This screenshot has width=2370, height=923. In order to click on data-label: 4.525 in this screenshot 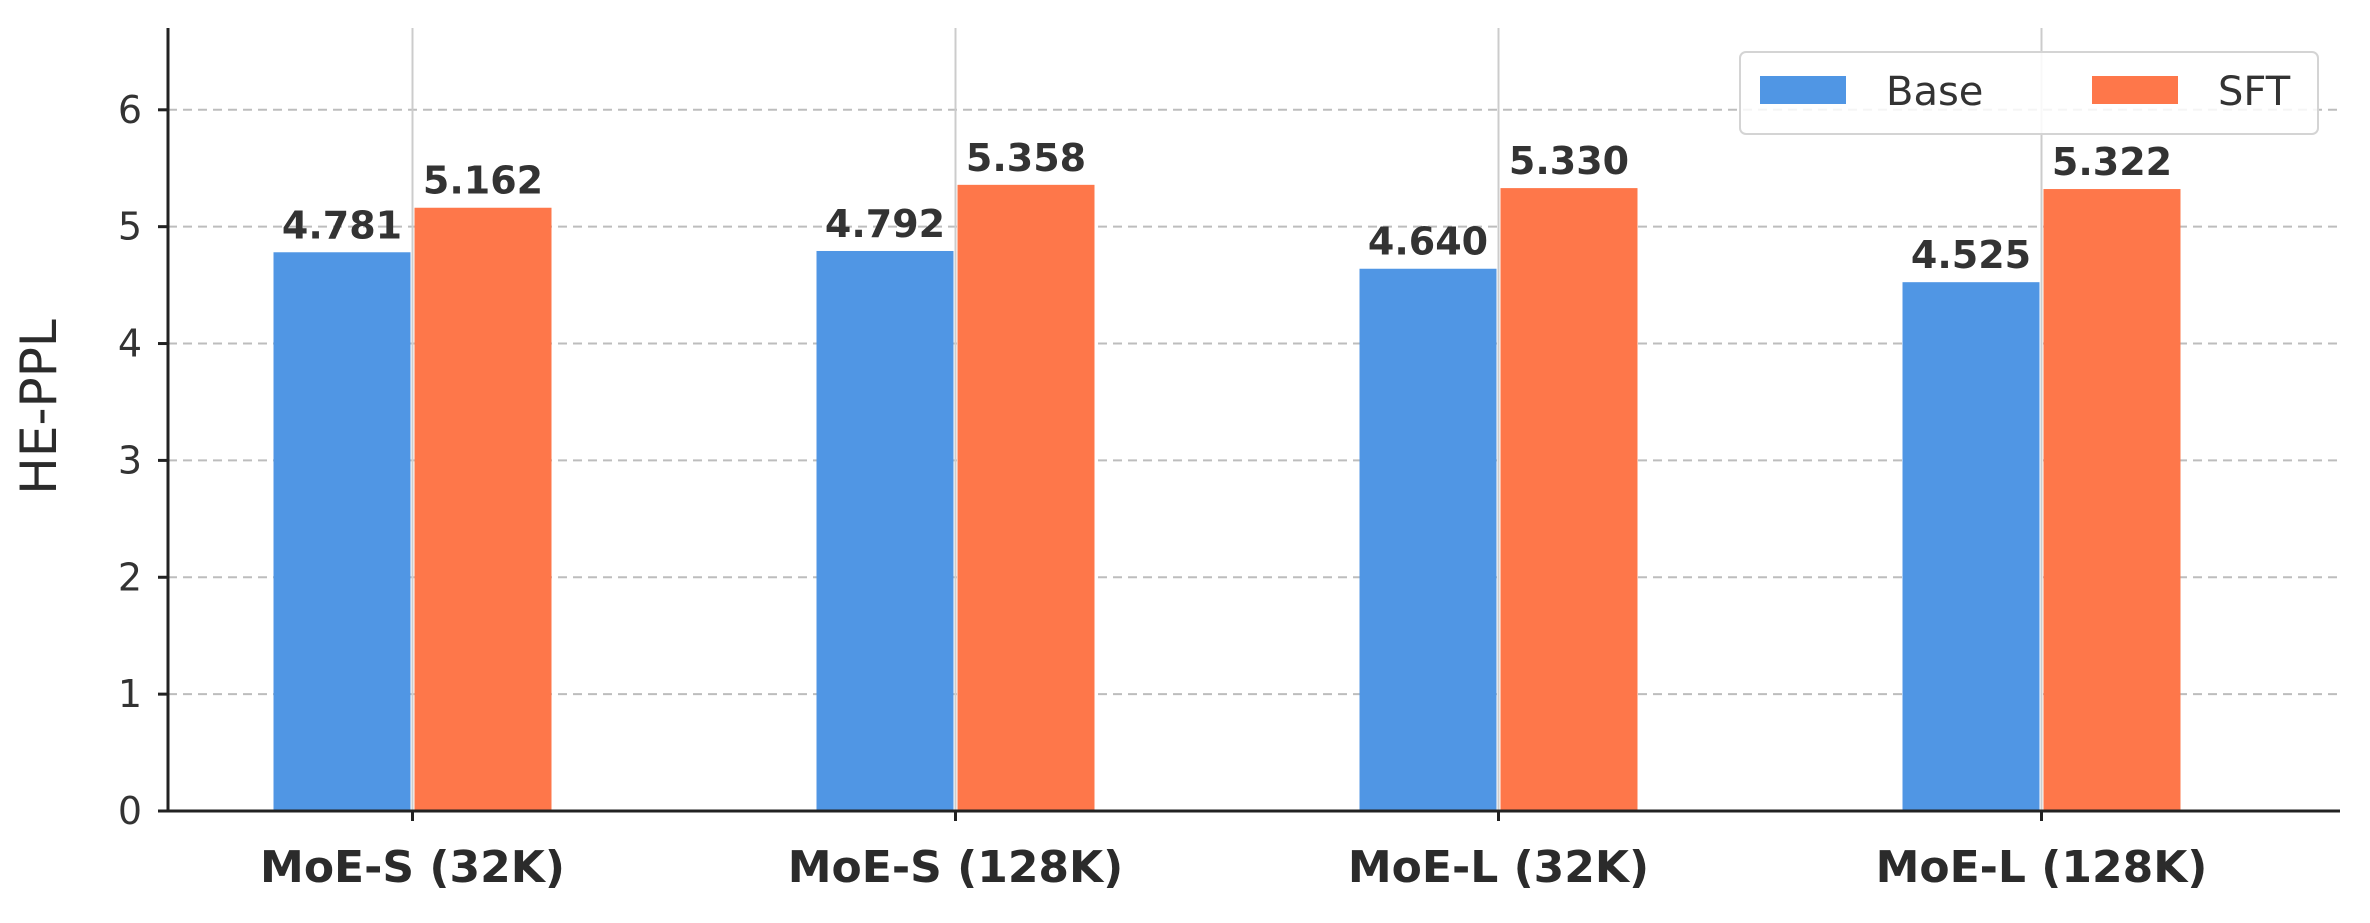, I will do `click(1971, 255)`.